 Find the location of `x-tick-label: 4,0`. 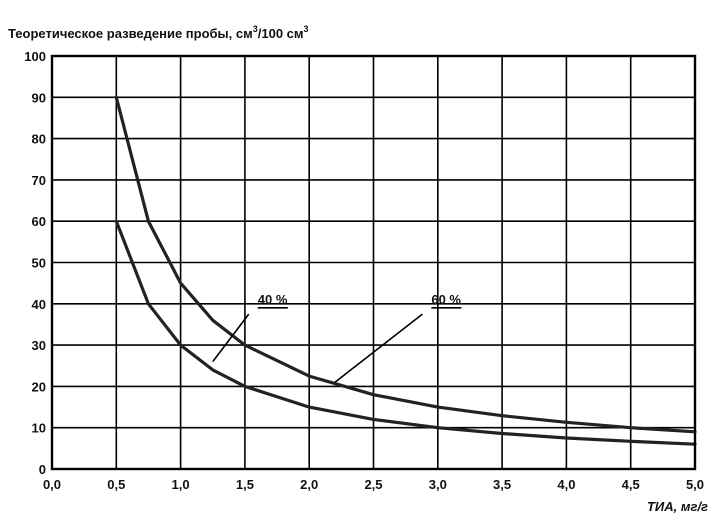

x-tick-label: 4,0 is located at coordinates (566, 484).